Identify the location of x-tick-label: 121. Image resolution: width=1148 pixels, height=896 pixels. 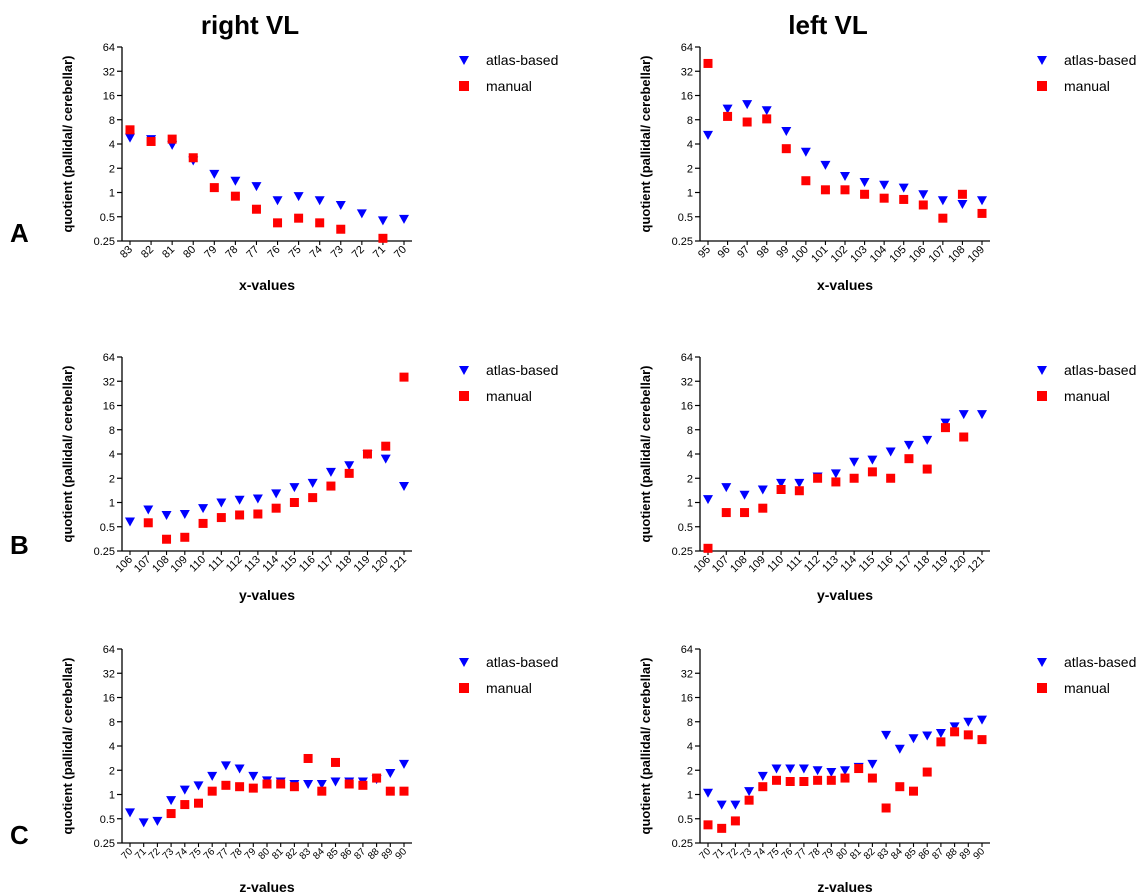
(976, 564).